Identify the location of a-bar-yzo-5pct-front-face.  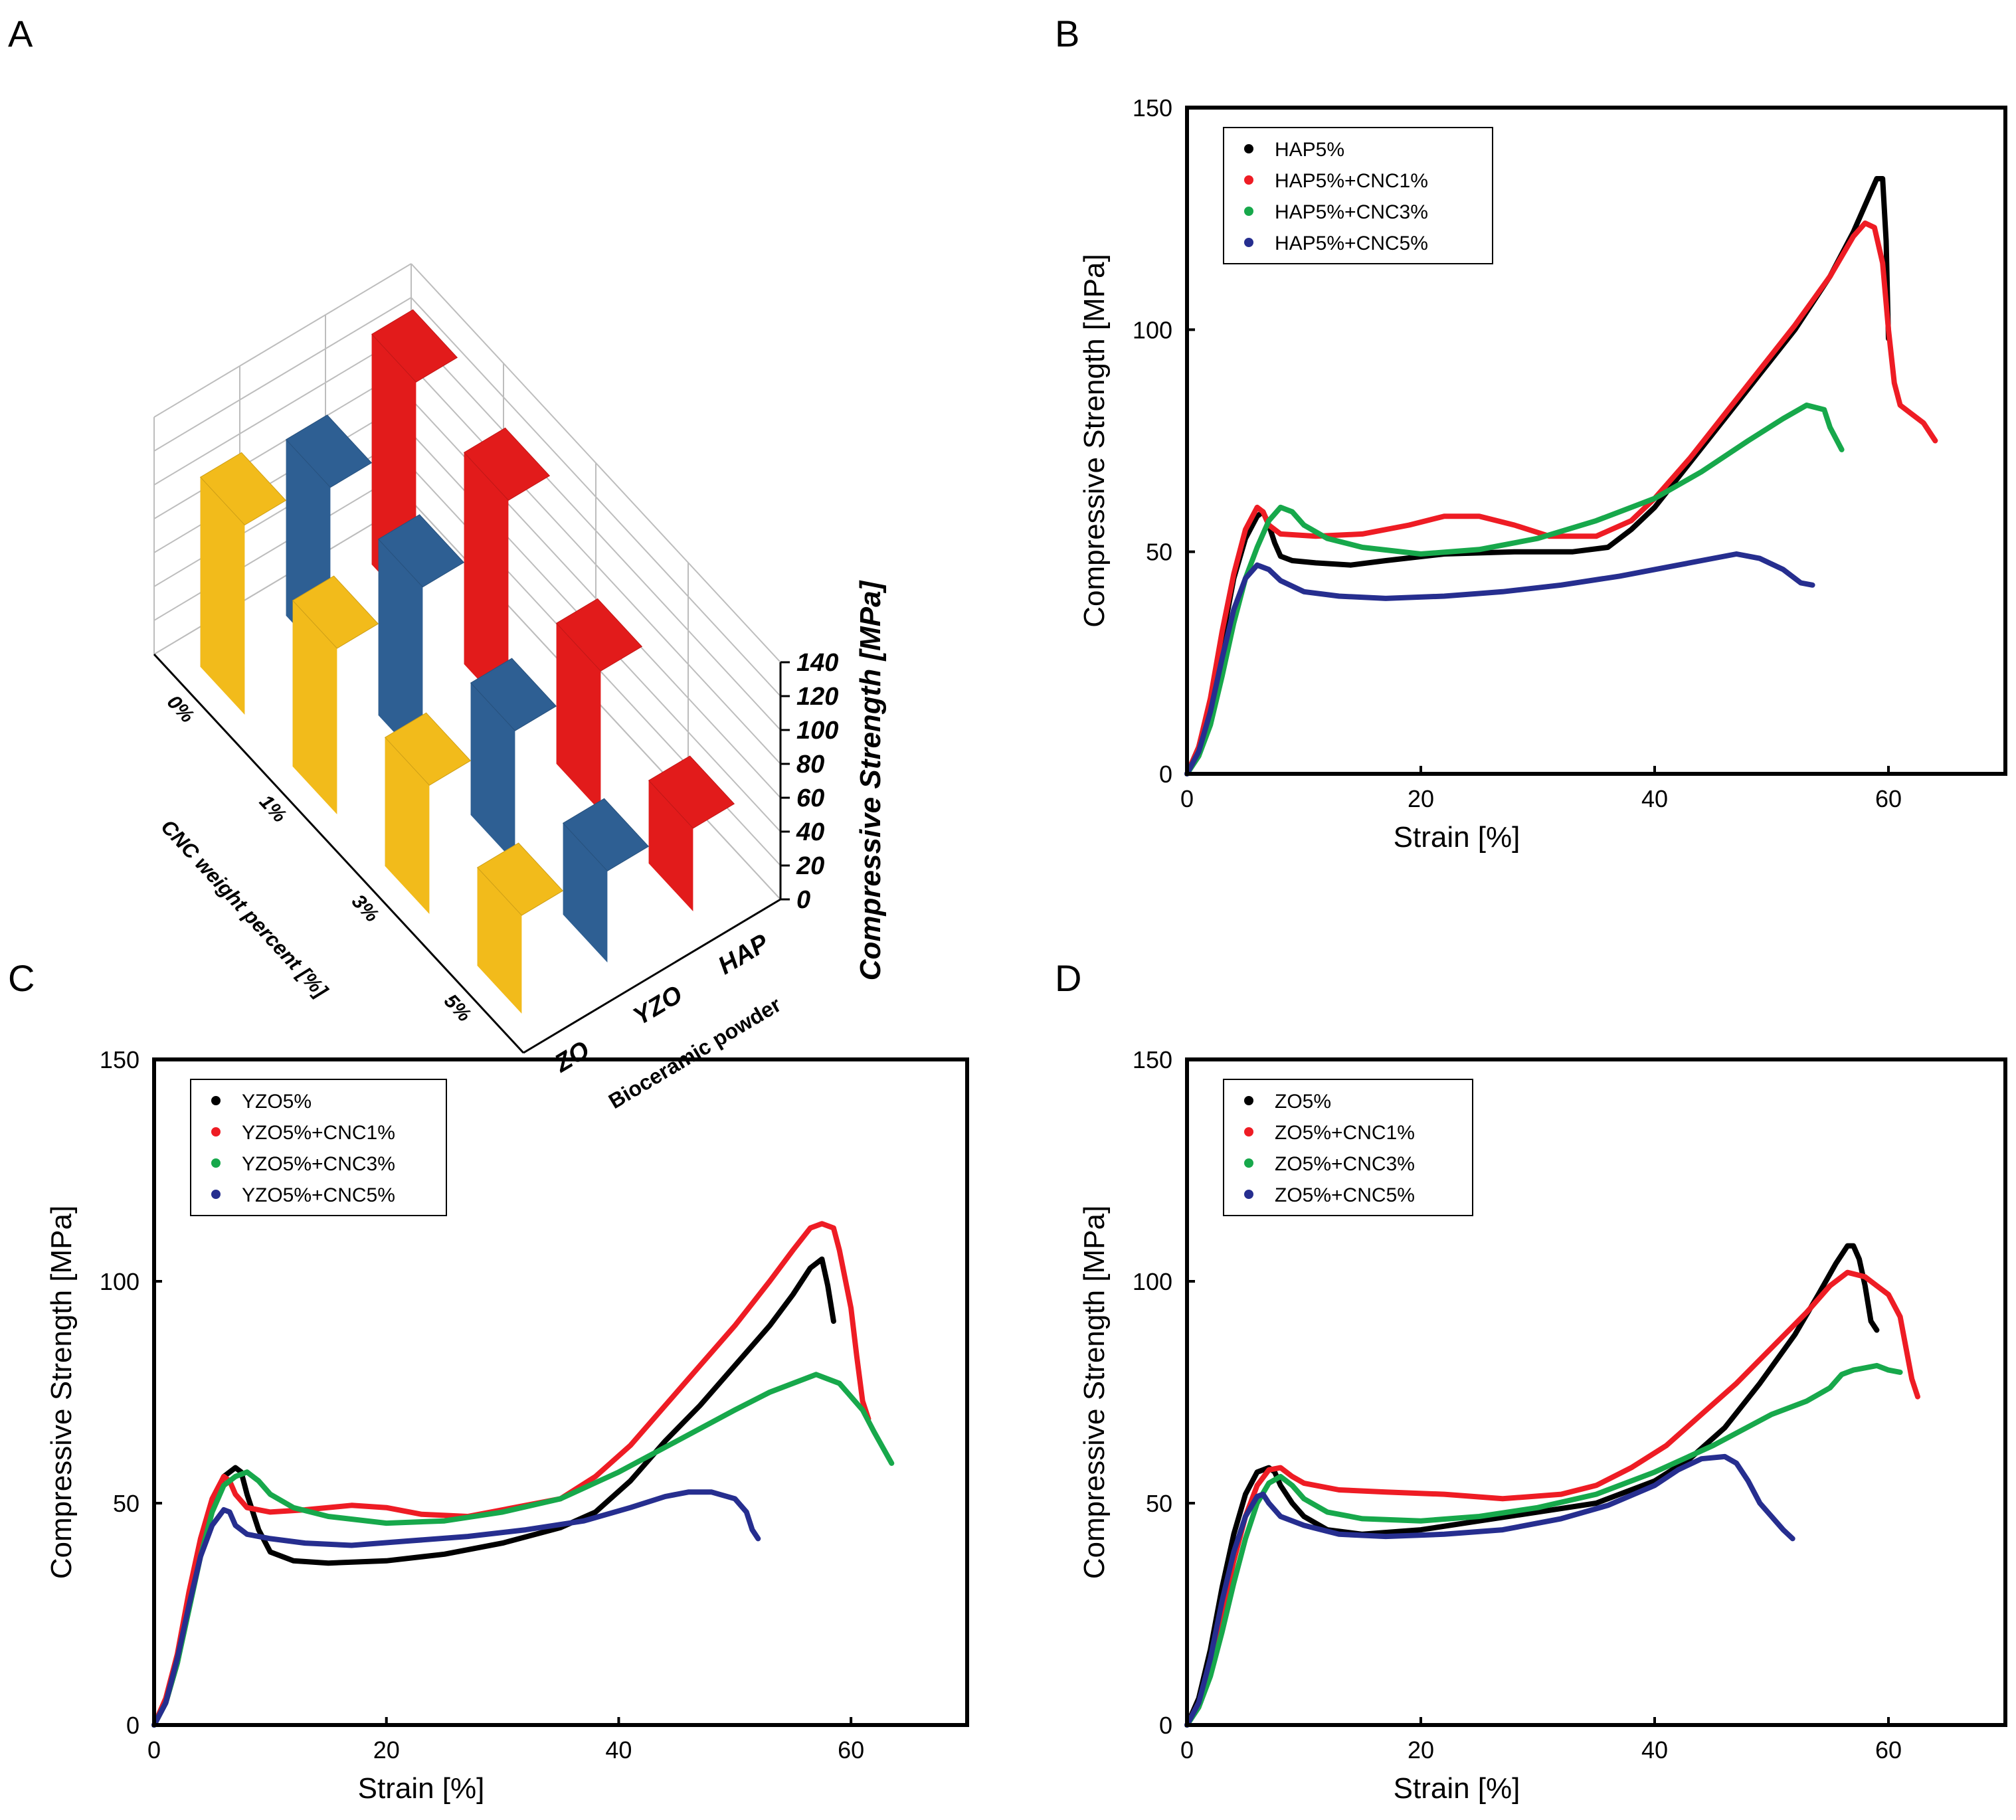
(585, 892).